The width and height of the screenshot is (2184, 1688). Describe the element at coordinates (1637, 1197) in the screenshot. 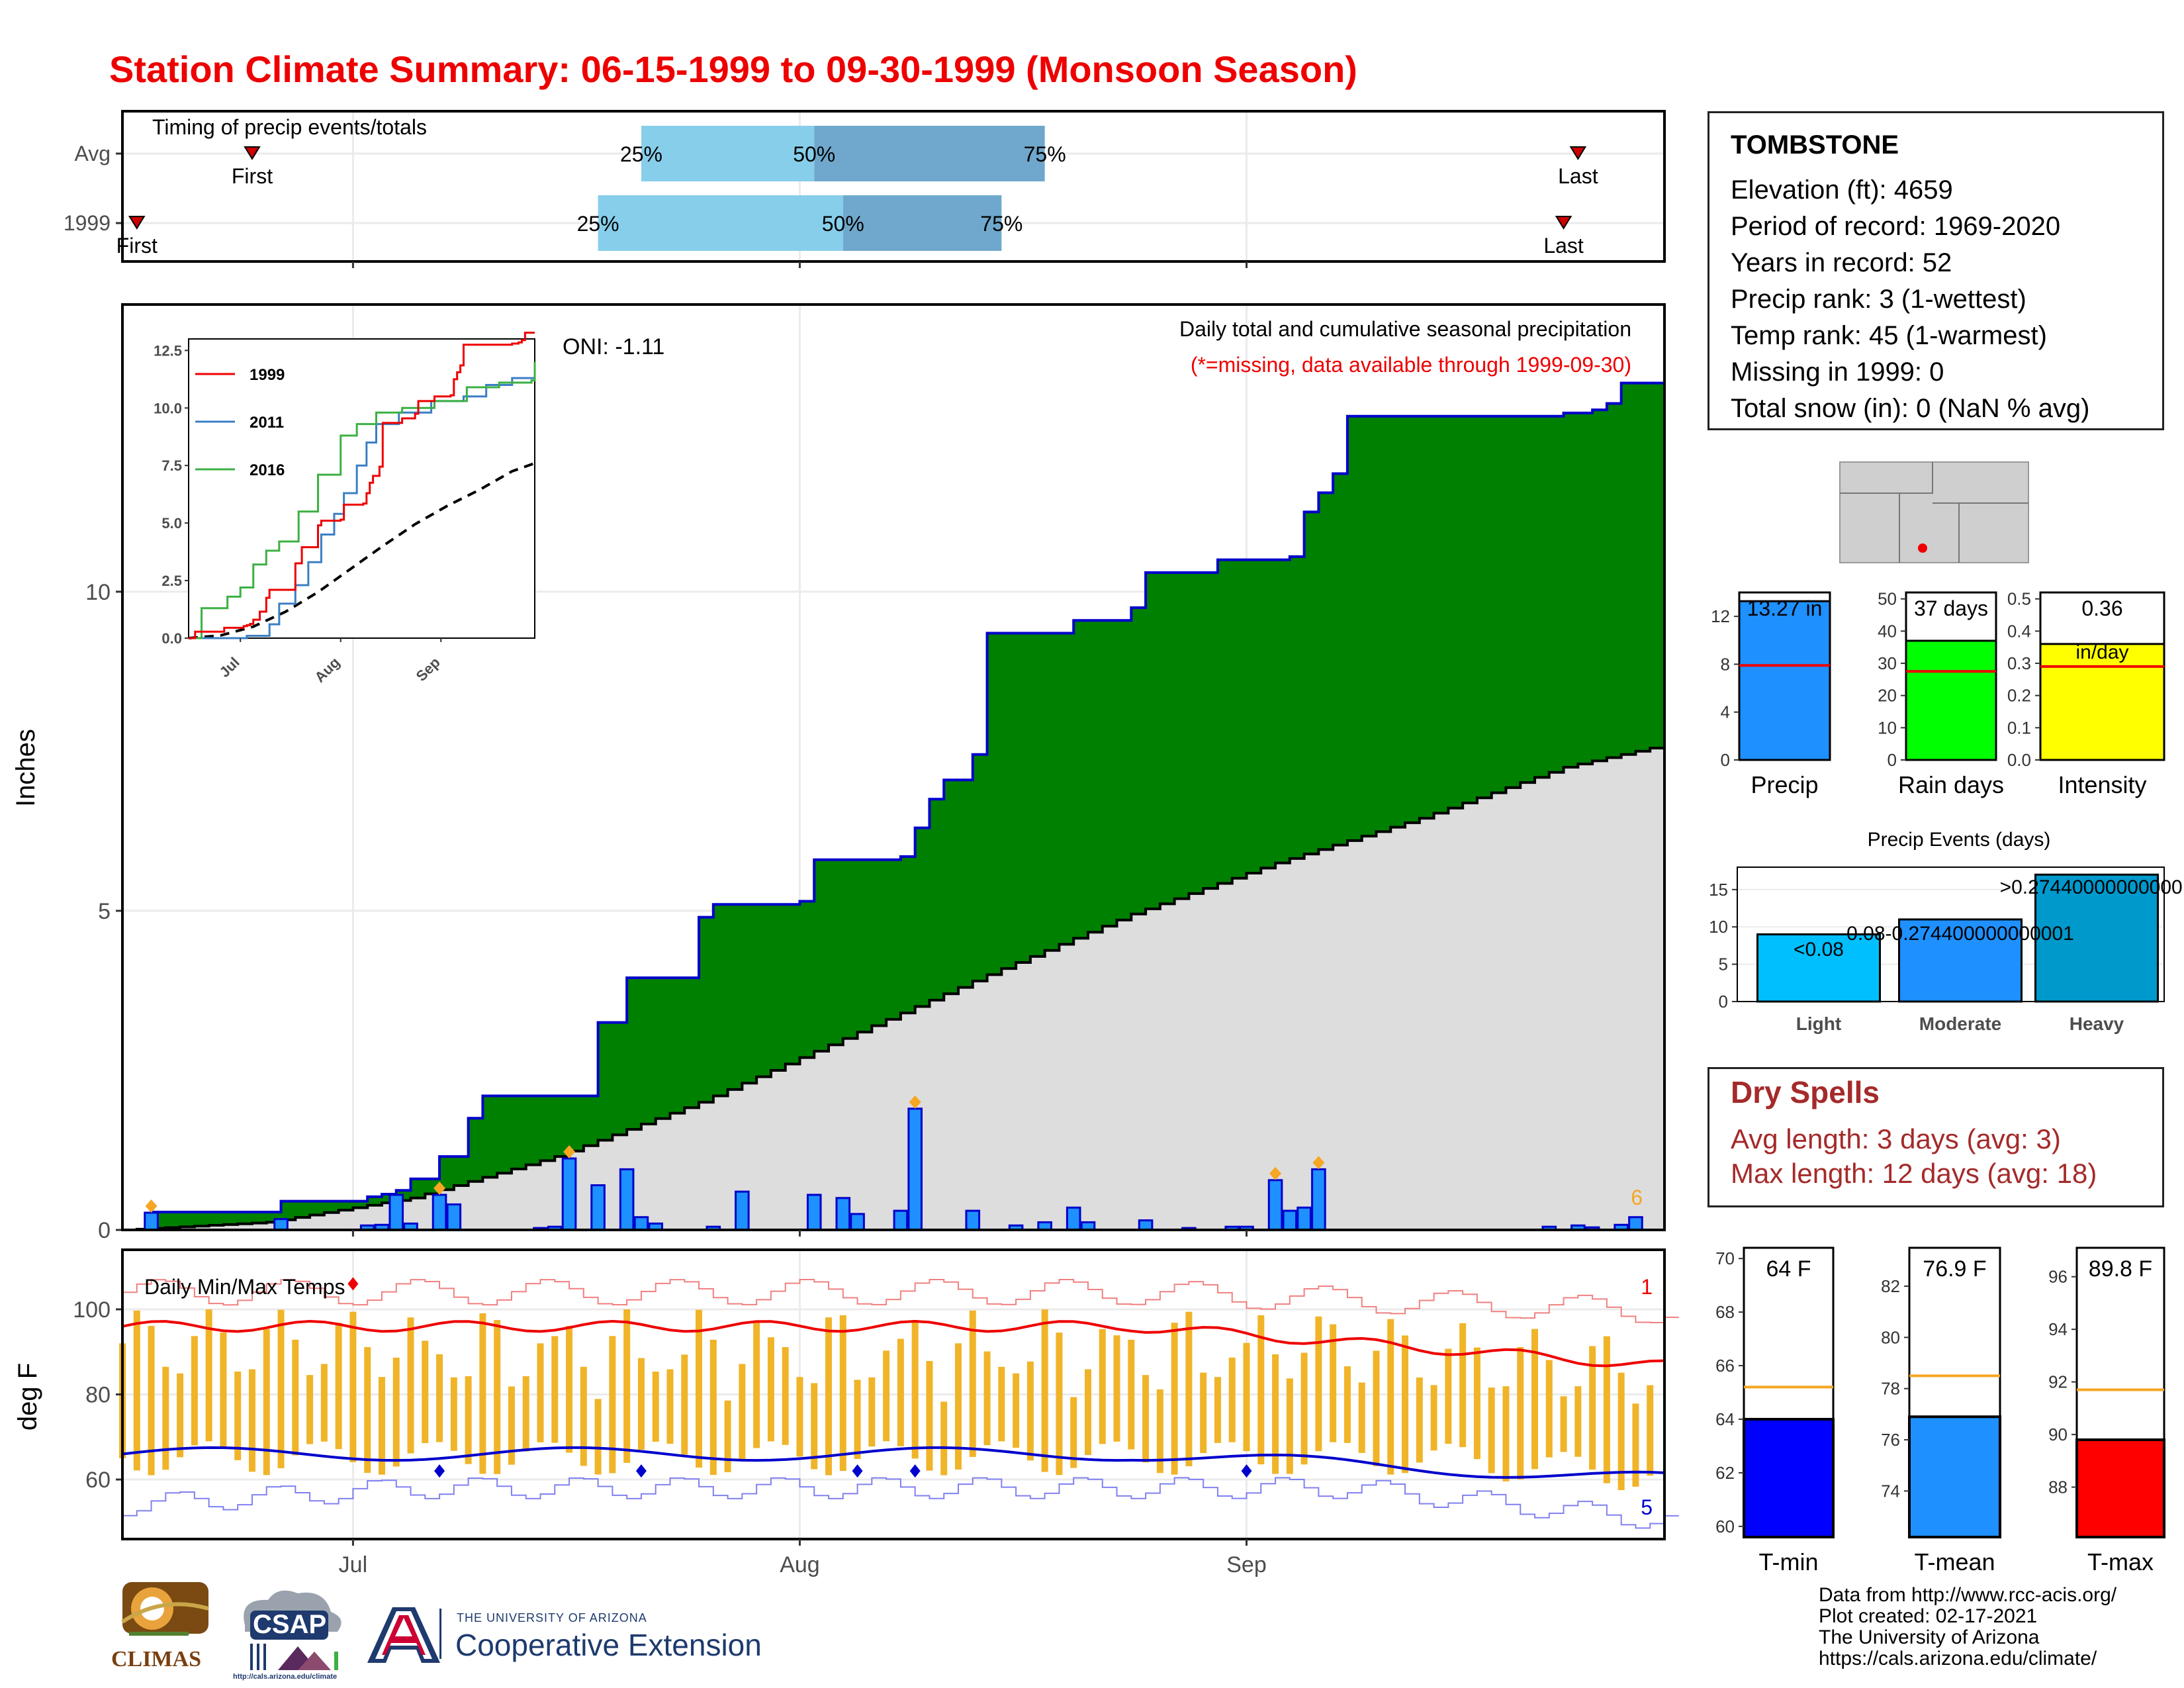

I see `precip-corner-label: 6` at that location.